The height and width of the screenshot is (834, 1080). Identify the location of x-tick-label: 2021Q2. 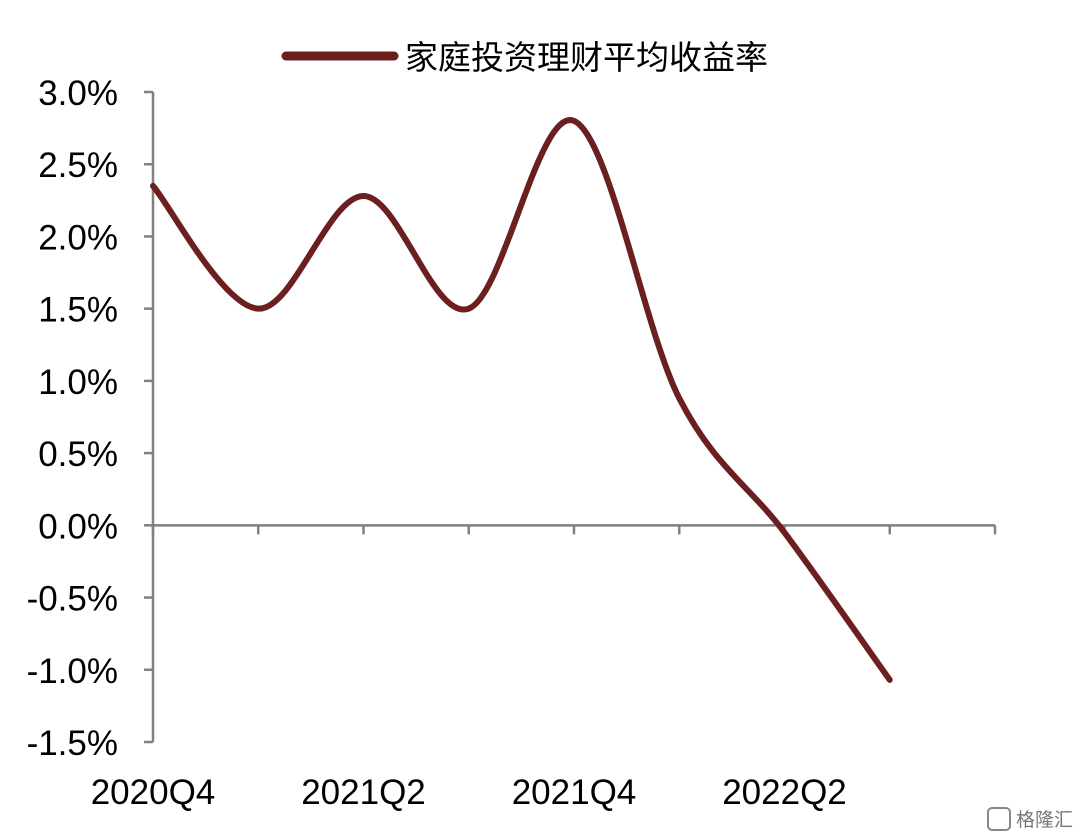
(363, 792).